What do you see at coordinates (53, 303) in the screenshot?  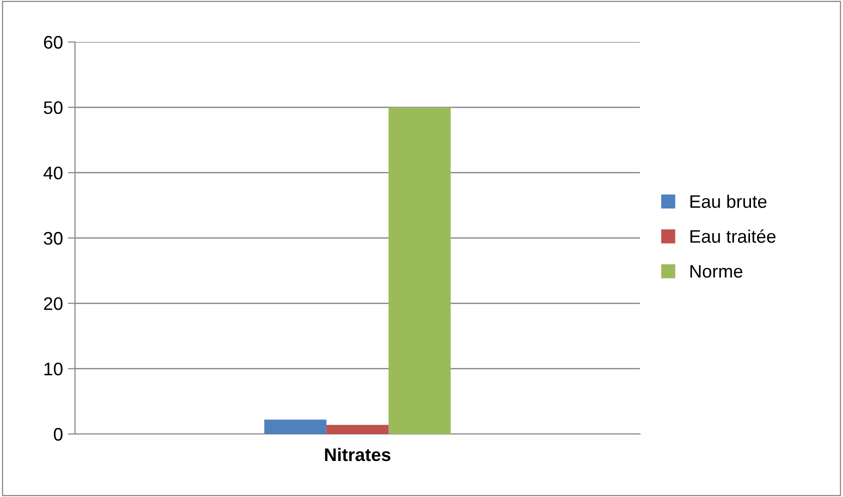 I see `y-tick-label: 20` at bounding box center [53, 303].